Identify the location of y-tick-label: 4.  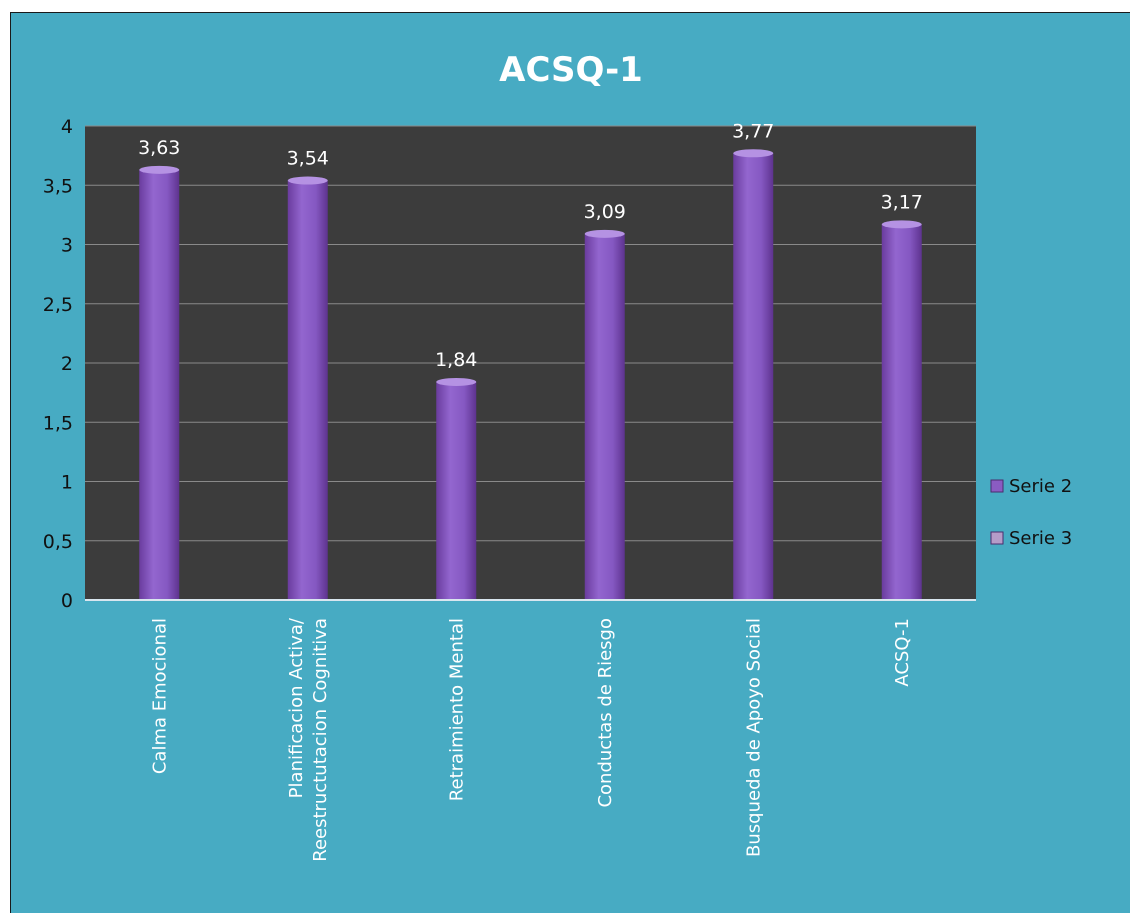
(67, 127).